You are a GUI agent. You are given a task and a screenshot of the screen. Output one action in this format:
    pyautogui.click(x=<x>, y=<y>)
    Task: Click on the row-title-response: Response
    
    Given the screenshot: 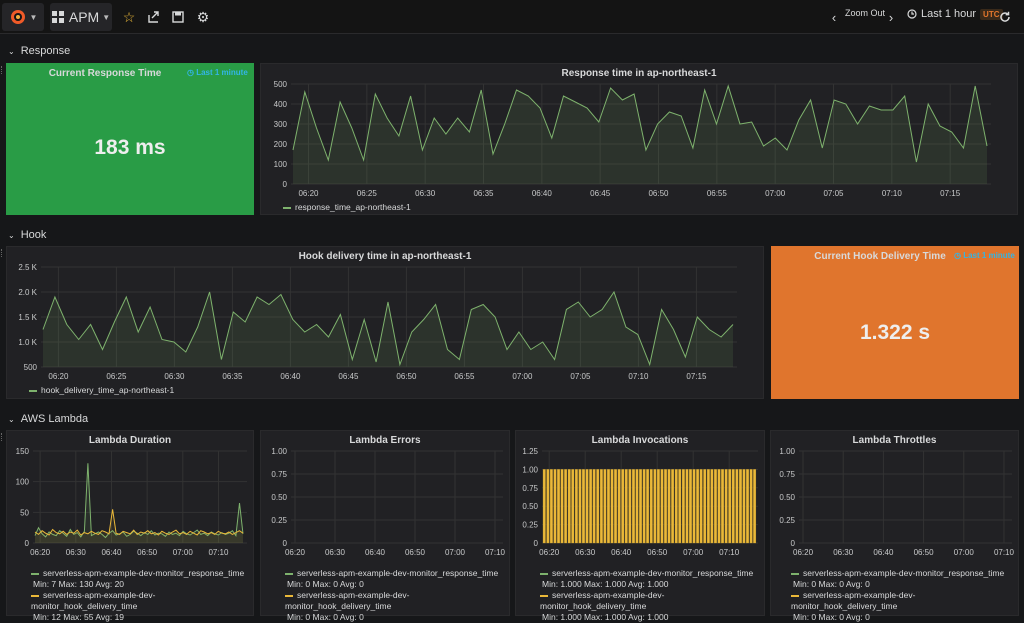 What is the action you would take?
    pyautogui.click(x=46, y=51)
    